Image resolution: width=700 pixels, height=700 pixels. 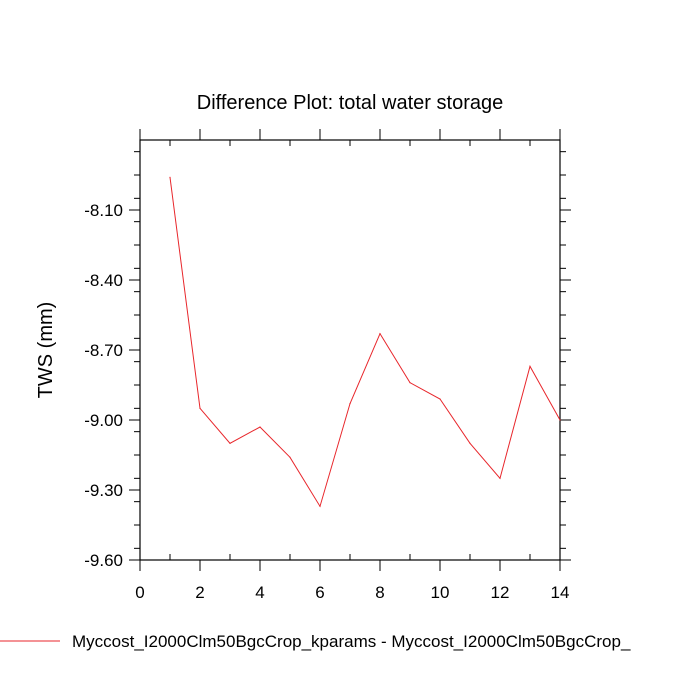 What do you see at coordinates (103, 350) in the screenshot?
I see `y-tick-label: -8.70` at bounding box center [103, 350].